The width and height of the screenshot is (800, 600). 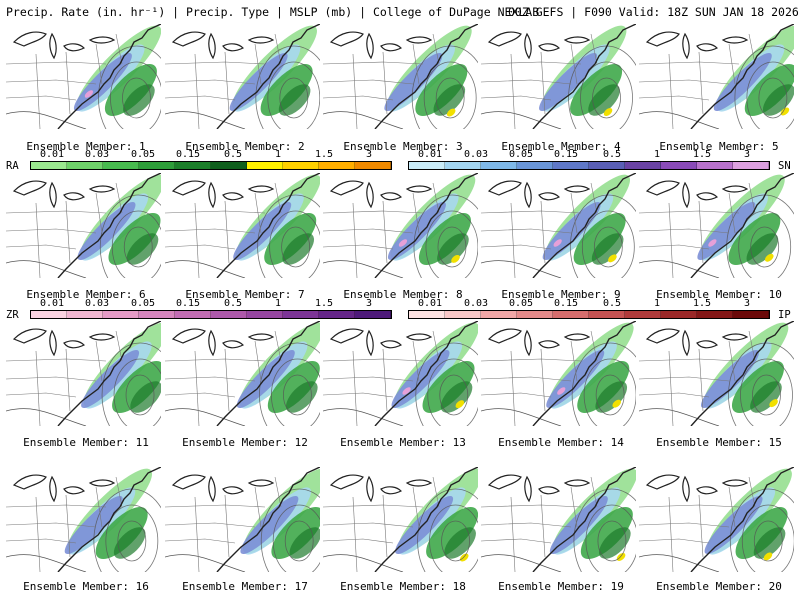 What do you see at coordinates (369, 303) in the screenshot?
I see `zr-tick: 3` at bounding box center [369, 303].